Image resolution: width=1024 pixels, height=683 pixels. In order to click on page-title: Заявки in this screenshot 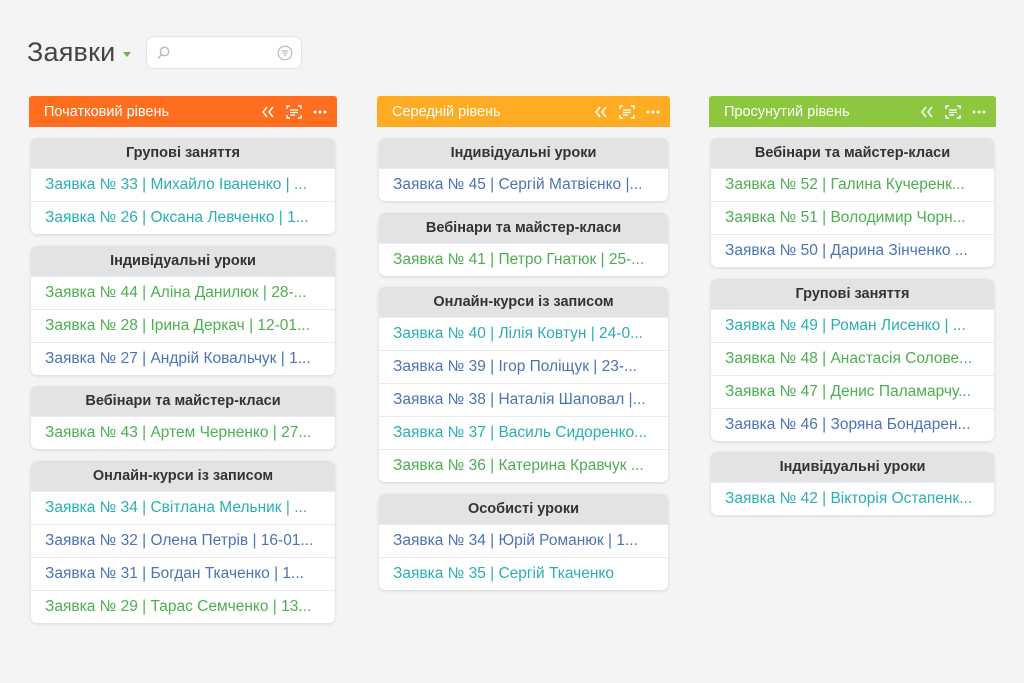, I will do `click(71, 51)`.